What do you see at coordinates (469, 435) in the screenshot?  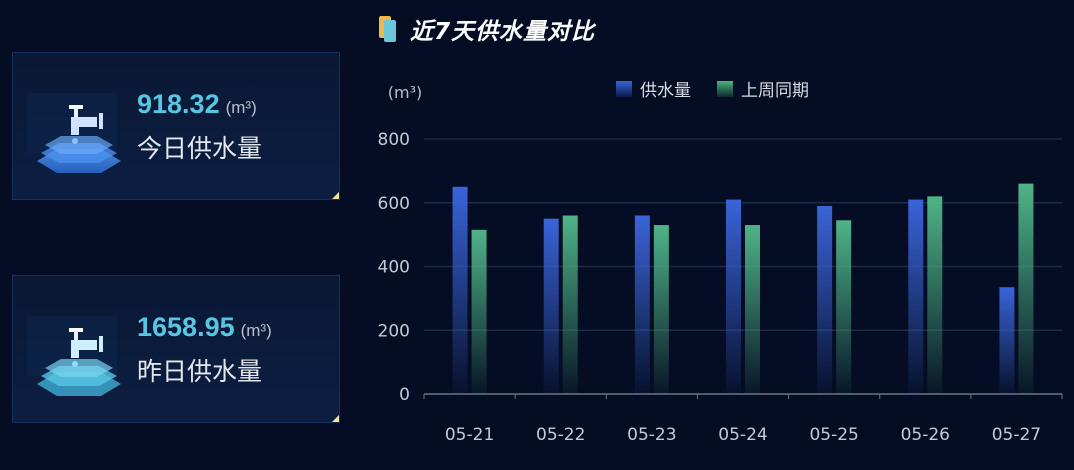 I see `x-tick-label: 05-21` at bounding box center [469, 435].